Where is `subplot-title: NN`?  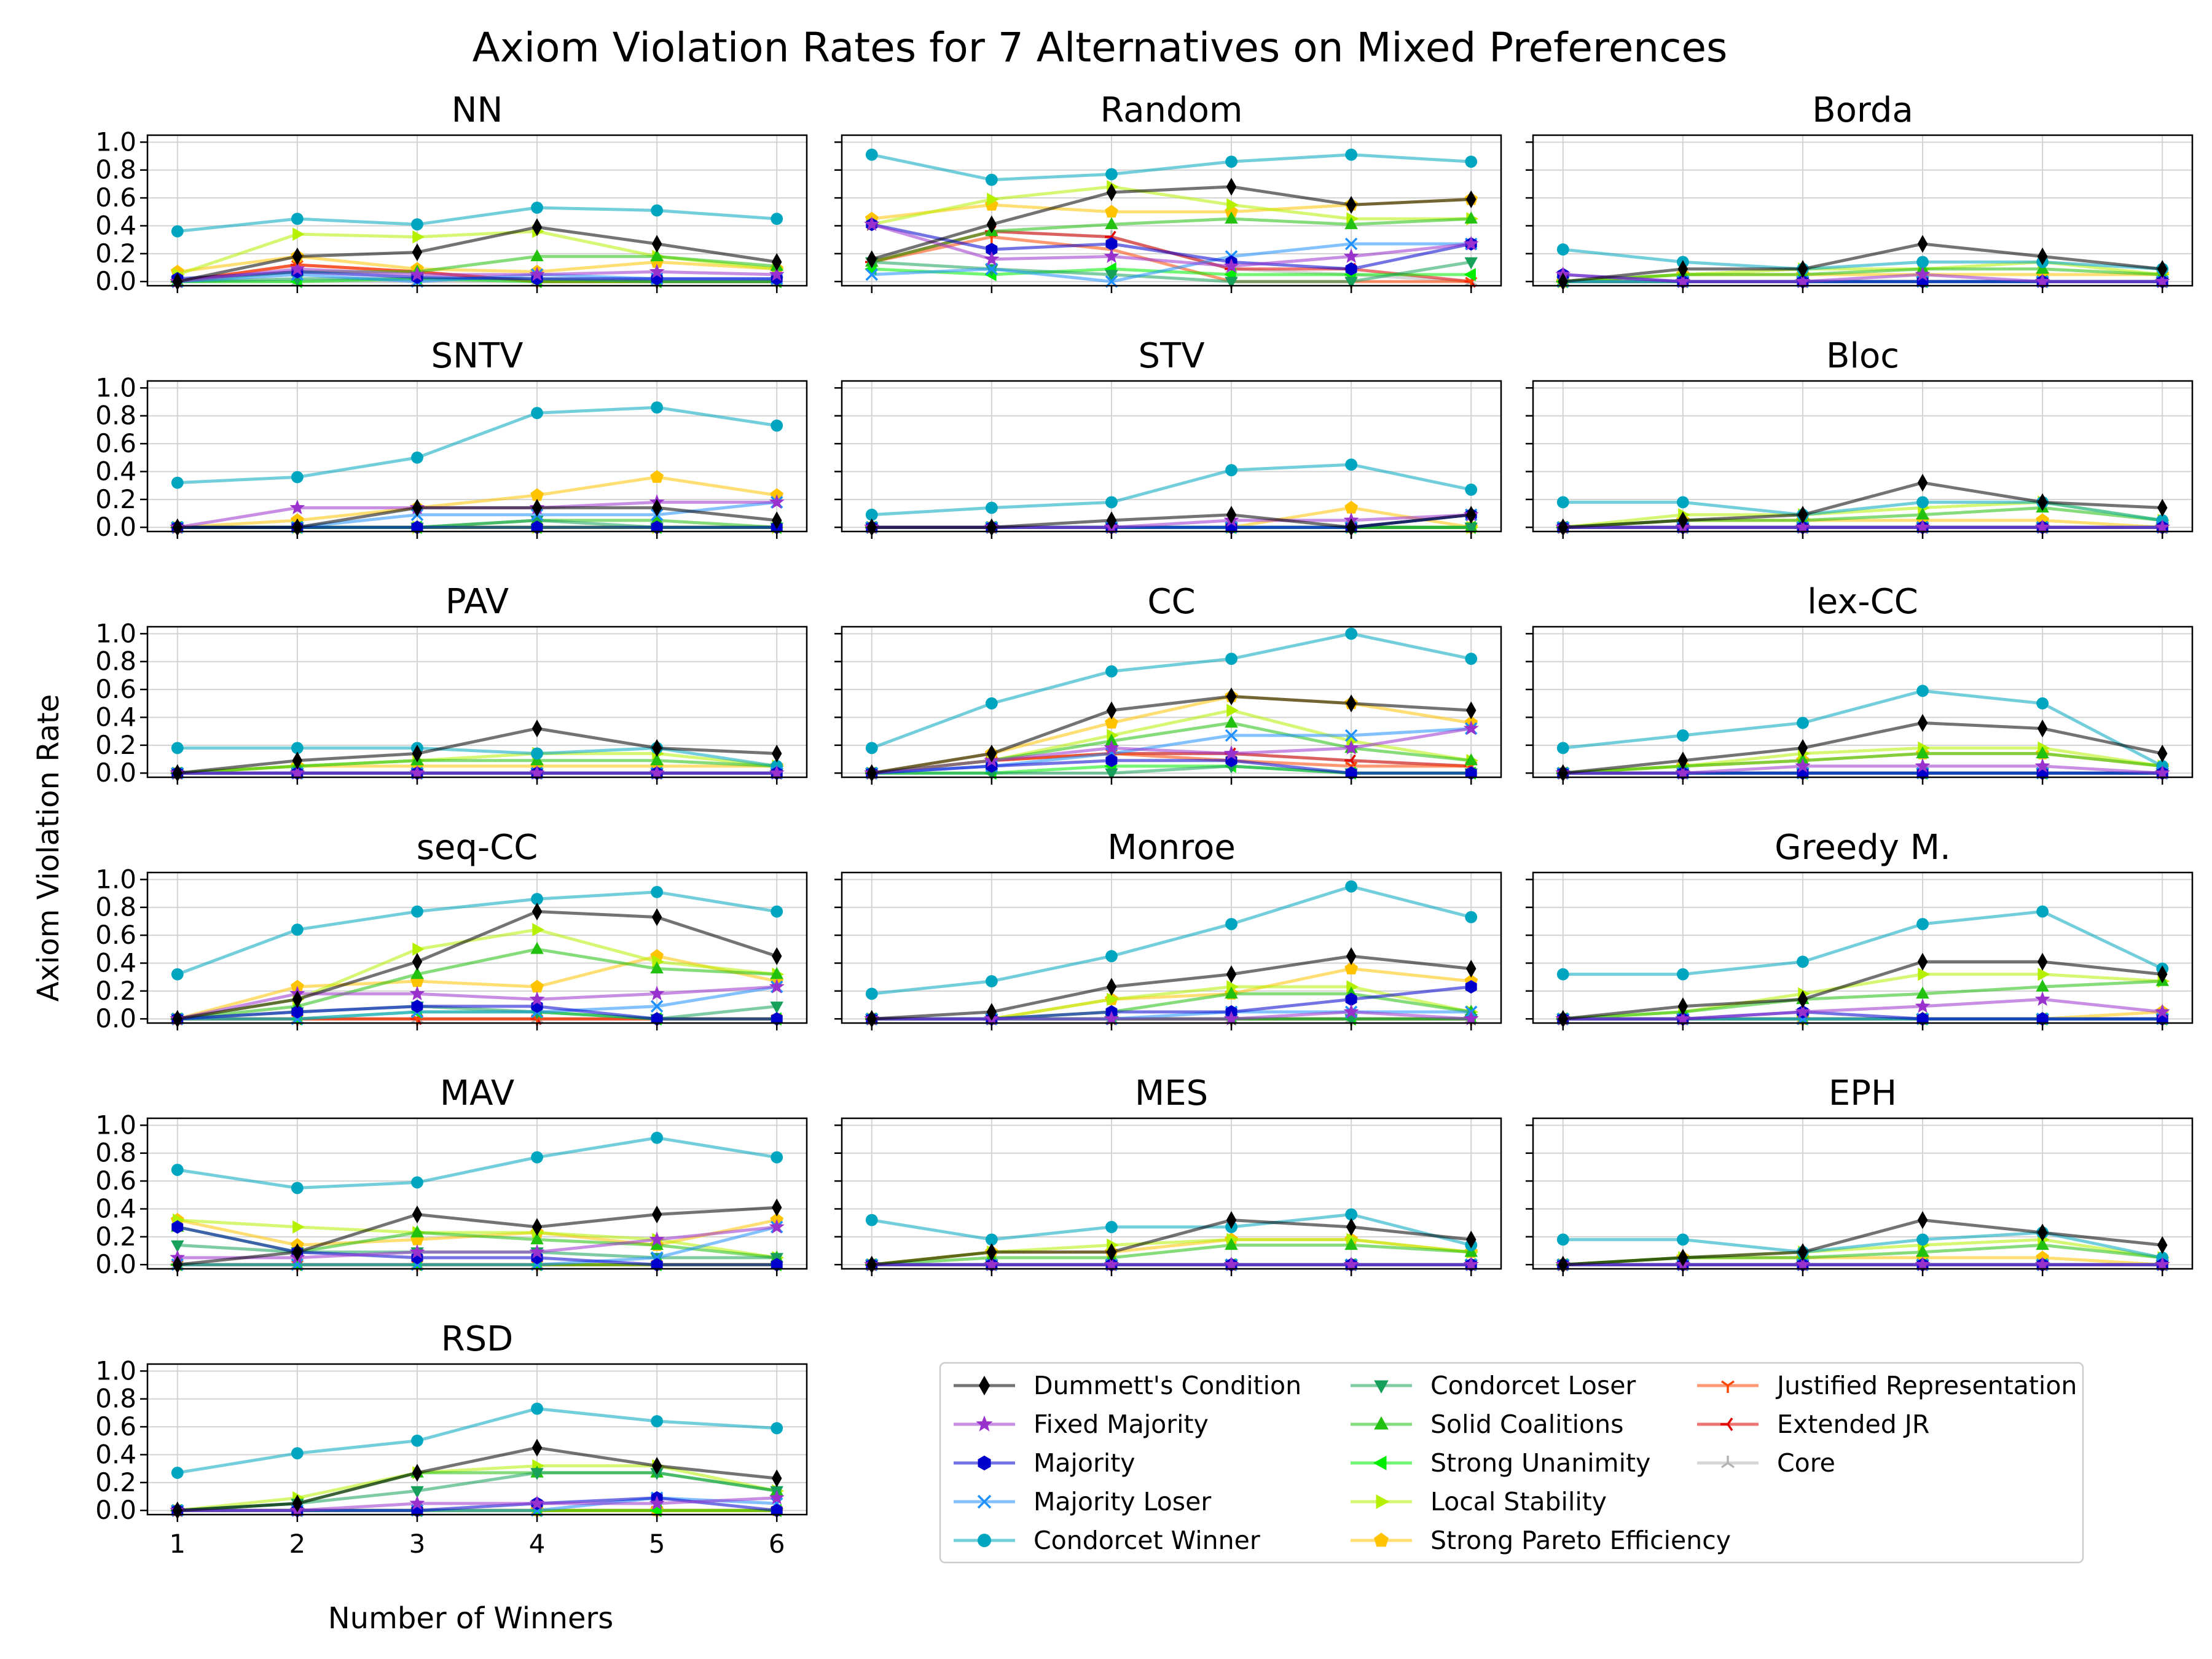 subplot-title: NN is located at coordinates (477, 110).